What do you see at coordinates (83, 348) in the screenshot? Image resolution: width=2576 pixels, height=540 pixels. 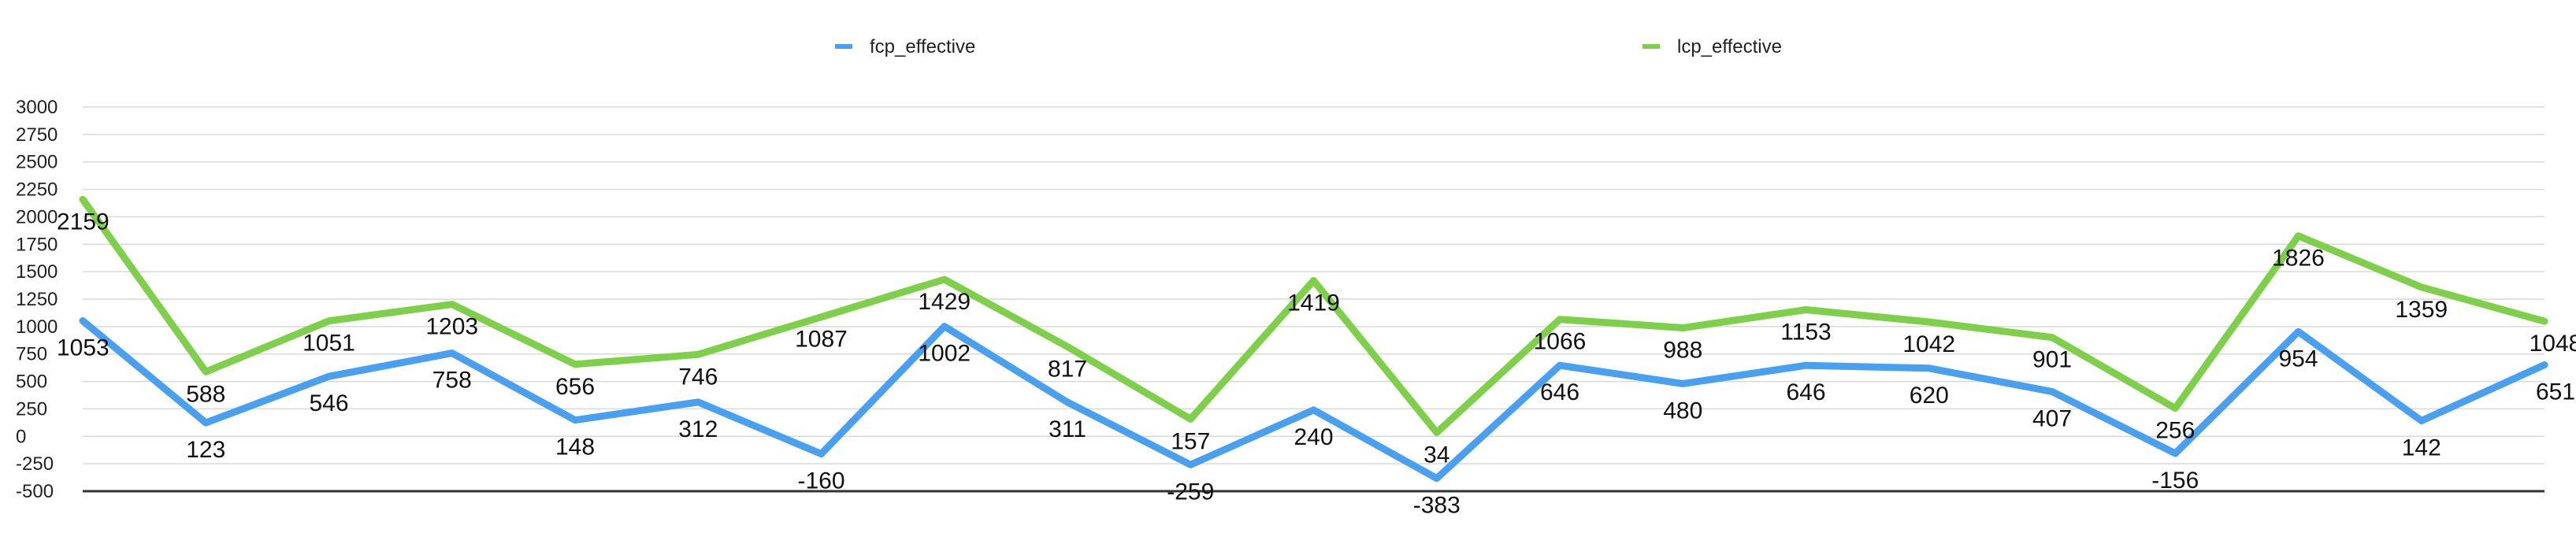 I see `data-label-fcp_effective: 1053` at bounding box center [83, 348].